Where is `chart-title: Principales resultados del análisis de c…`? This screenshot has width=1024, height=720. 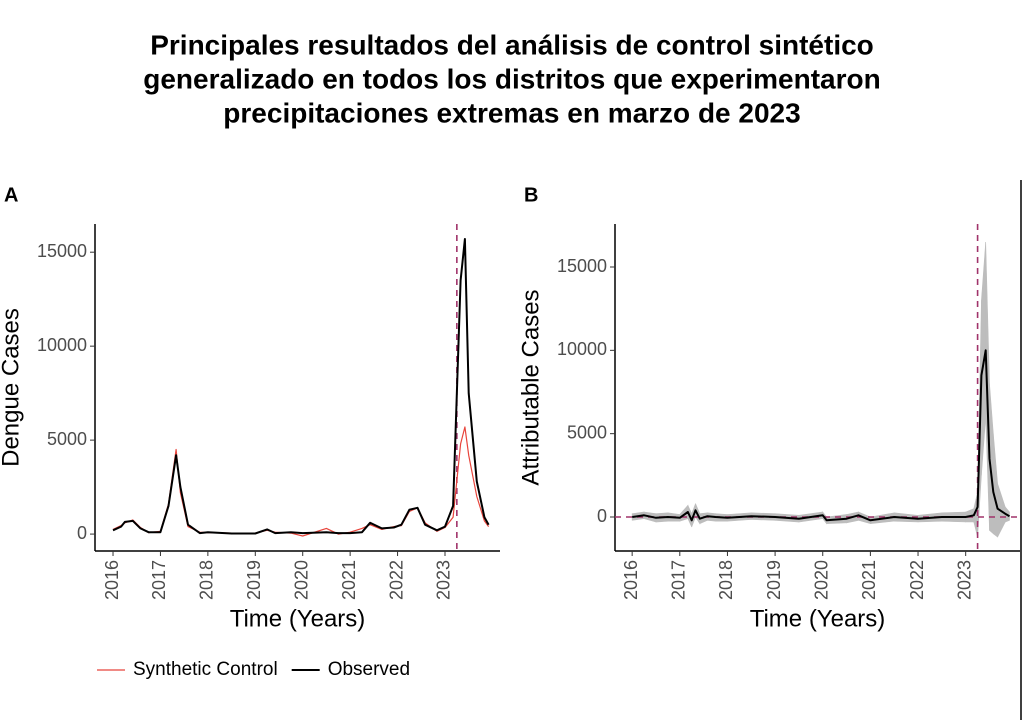 chart-title: Principales resultados del análisis de c… is located at coordinates (512, 44).